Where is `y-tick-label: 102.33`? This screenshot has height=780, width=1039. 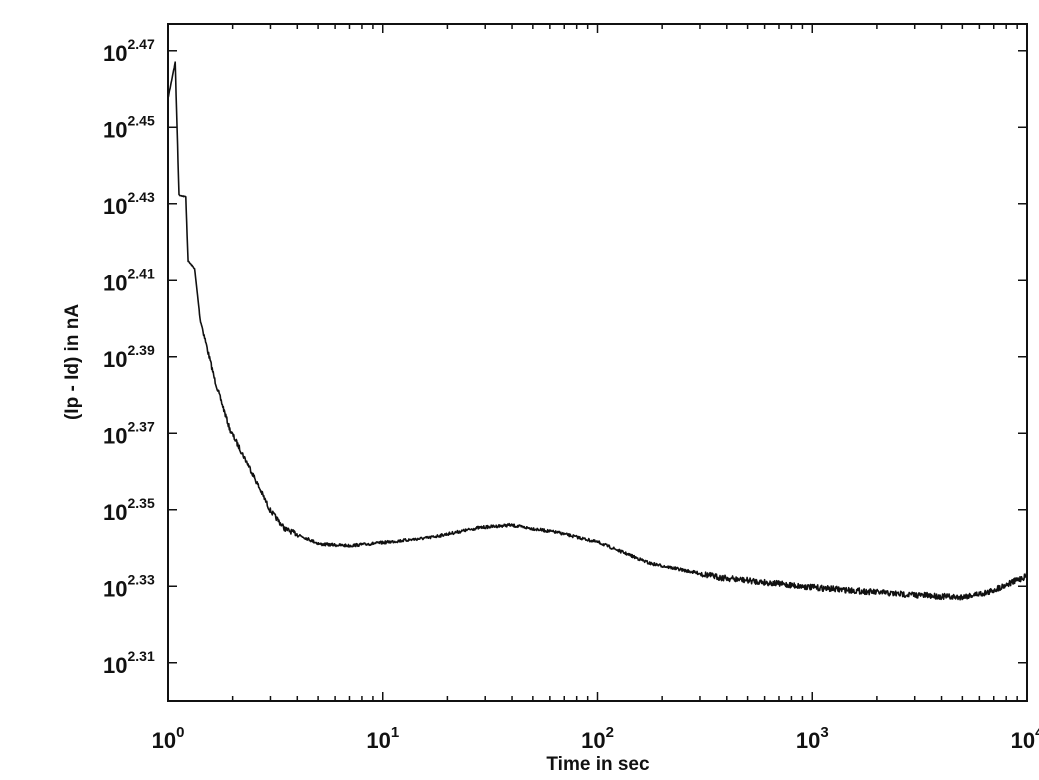 y-tick-label: 102.33 is located at coordinates (129, 586).